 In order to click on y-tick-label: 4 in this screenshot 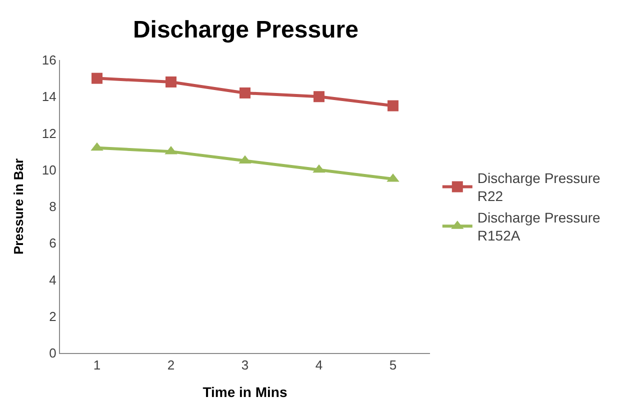, I will do `click(52, 280)`.